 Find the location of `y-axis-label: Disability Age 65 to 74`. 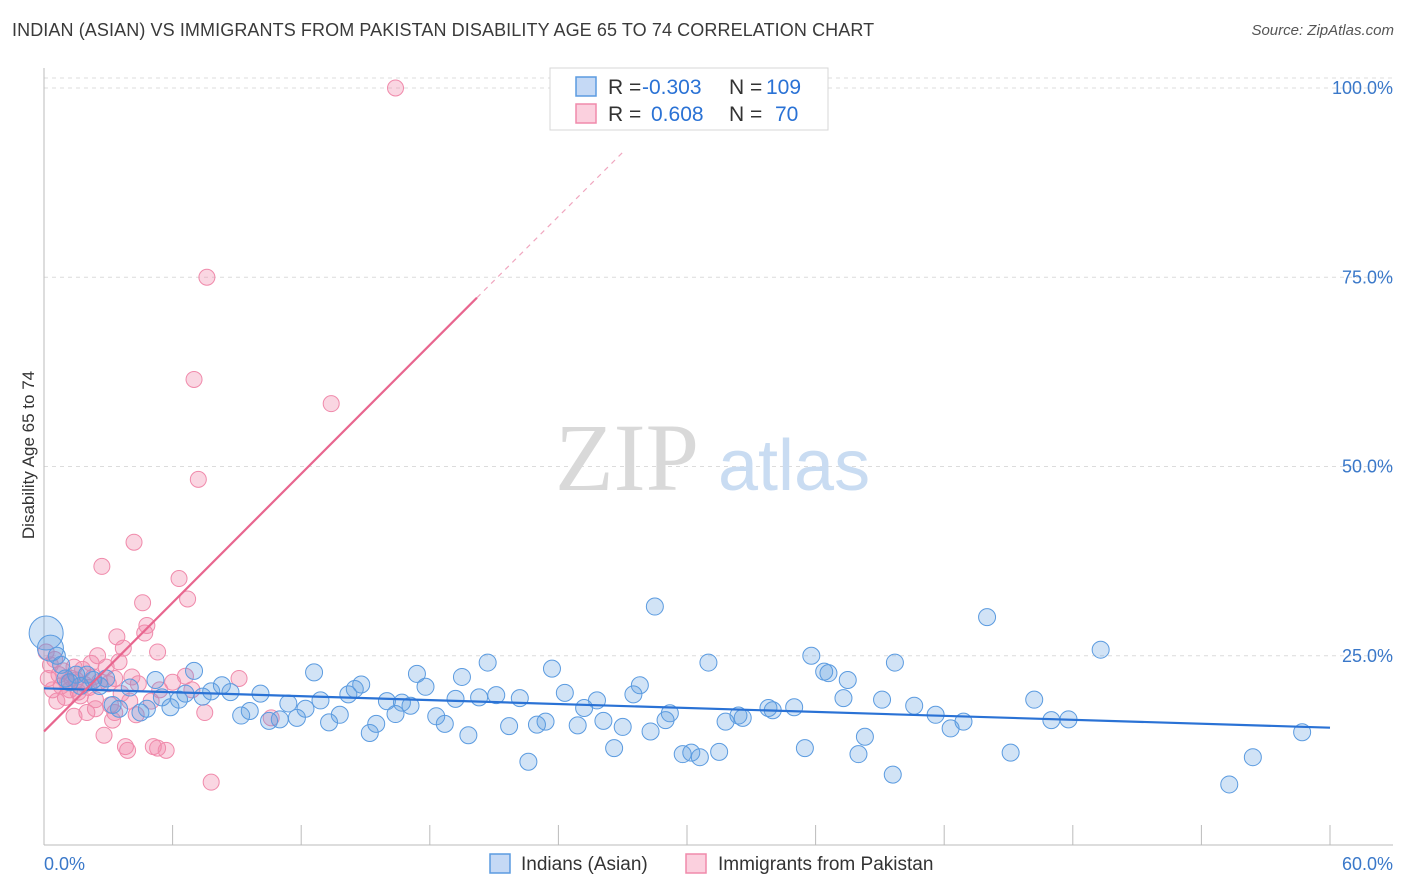

y-axis-label: Disability Age 65 to 74 is located at coordinates (28, 455).